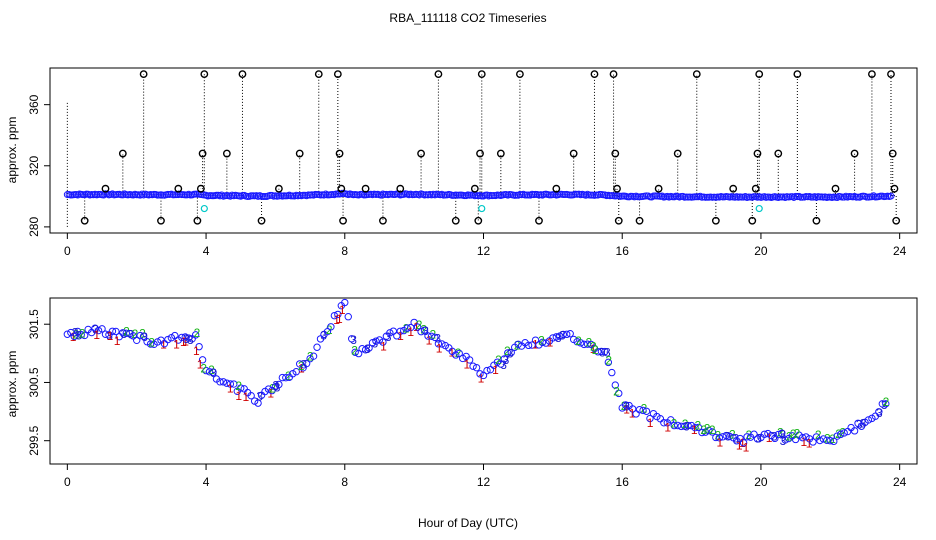 Image resolution: width=936 pixels, height=540 pixels. What do you see at coordinates (206, 482) in the screenshot?
I see `bottom-x-tick-label: 4` at bounding box center [206, 482].